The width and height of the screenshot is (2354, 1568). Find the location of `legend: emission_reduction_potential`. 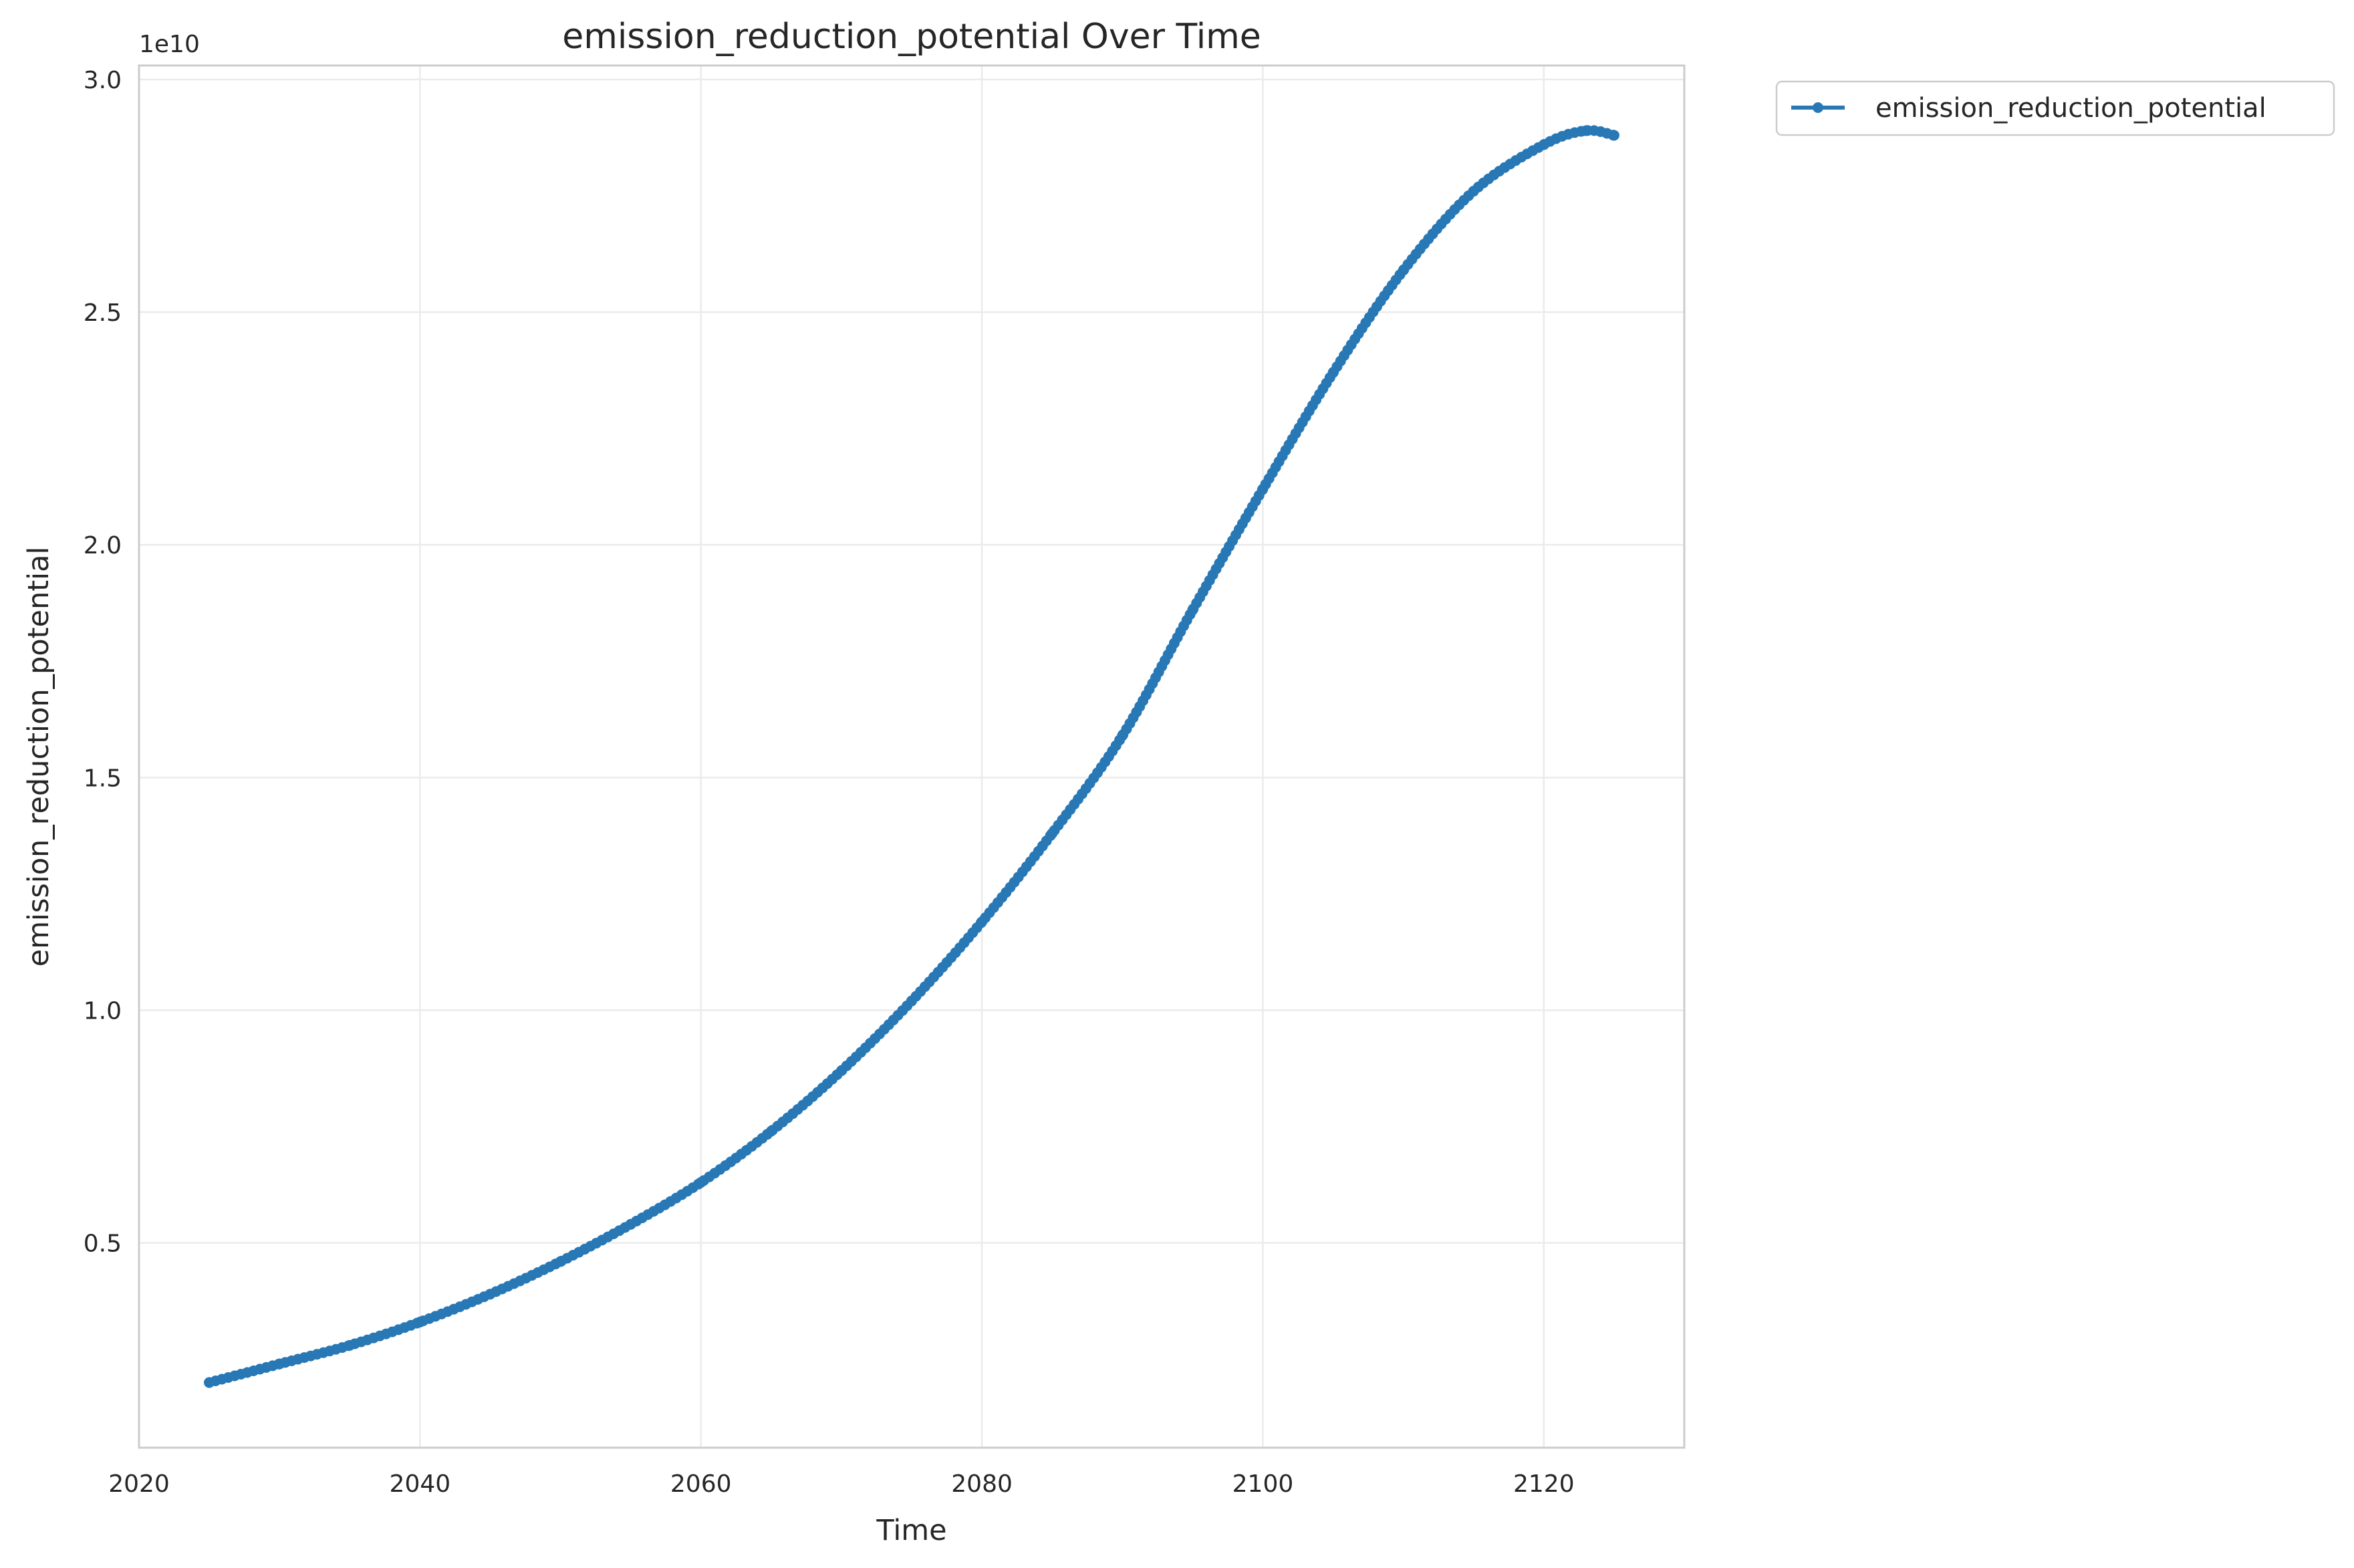

legend: emission_reduction_potential is located at coordinates (2055, 108).